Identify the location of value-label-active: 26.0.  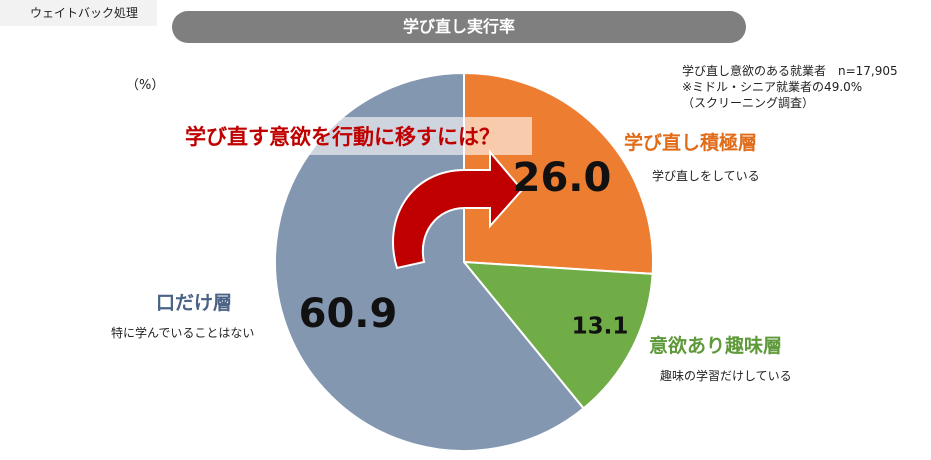
(562, 178).